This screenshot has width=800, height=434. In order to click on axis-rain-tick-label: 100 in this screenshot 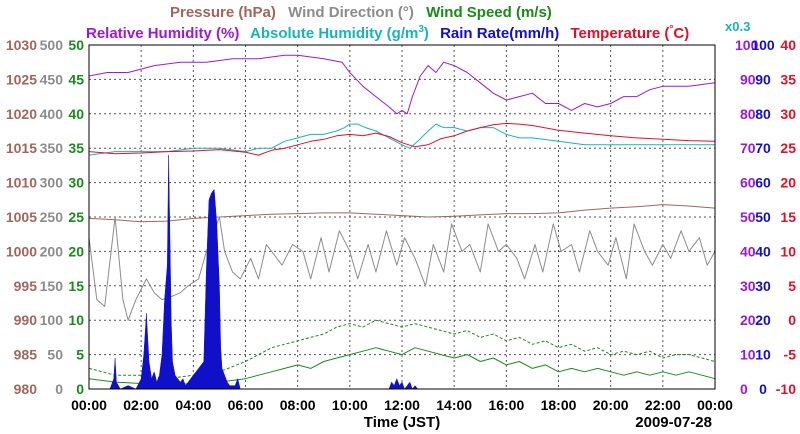, I will do `click(763, 45)`.